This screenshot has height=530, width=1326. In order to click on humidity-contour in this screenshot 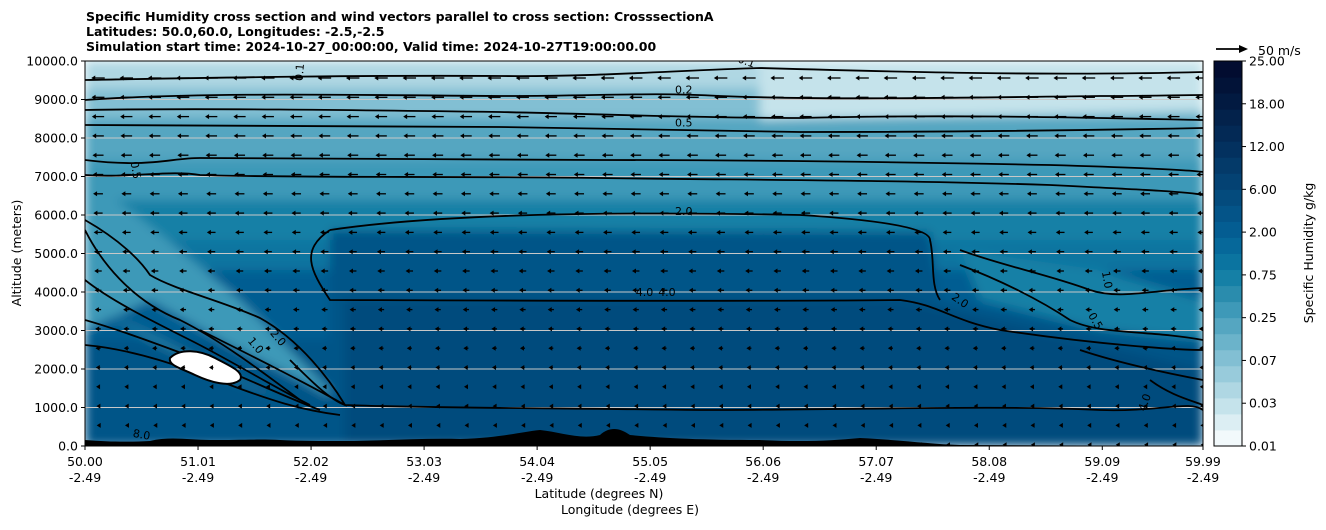, I will do `click(644, 184)`.